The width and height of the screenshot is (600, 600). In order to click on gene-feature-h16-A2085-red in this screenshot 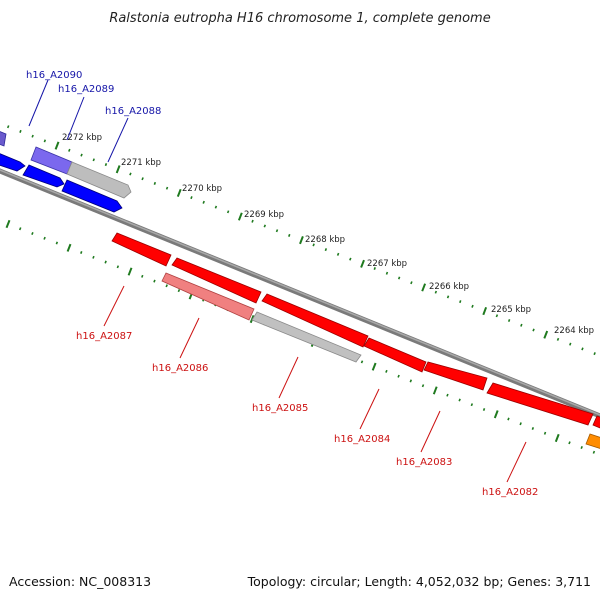, I will do `click(315, 320)`.